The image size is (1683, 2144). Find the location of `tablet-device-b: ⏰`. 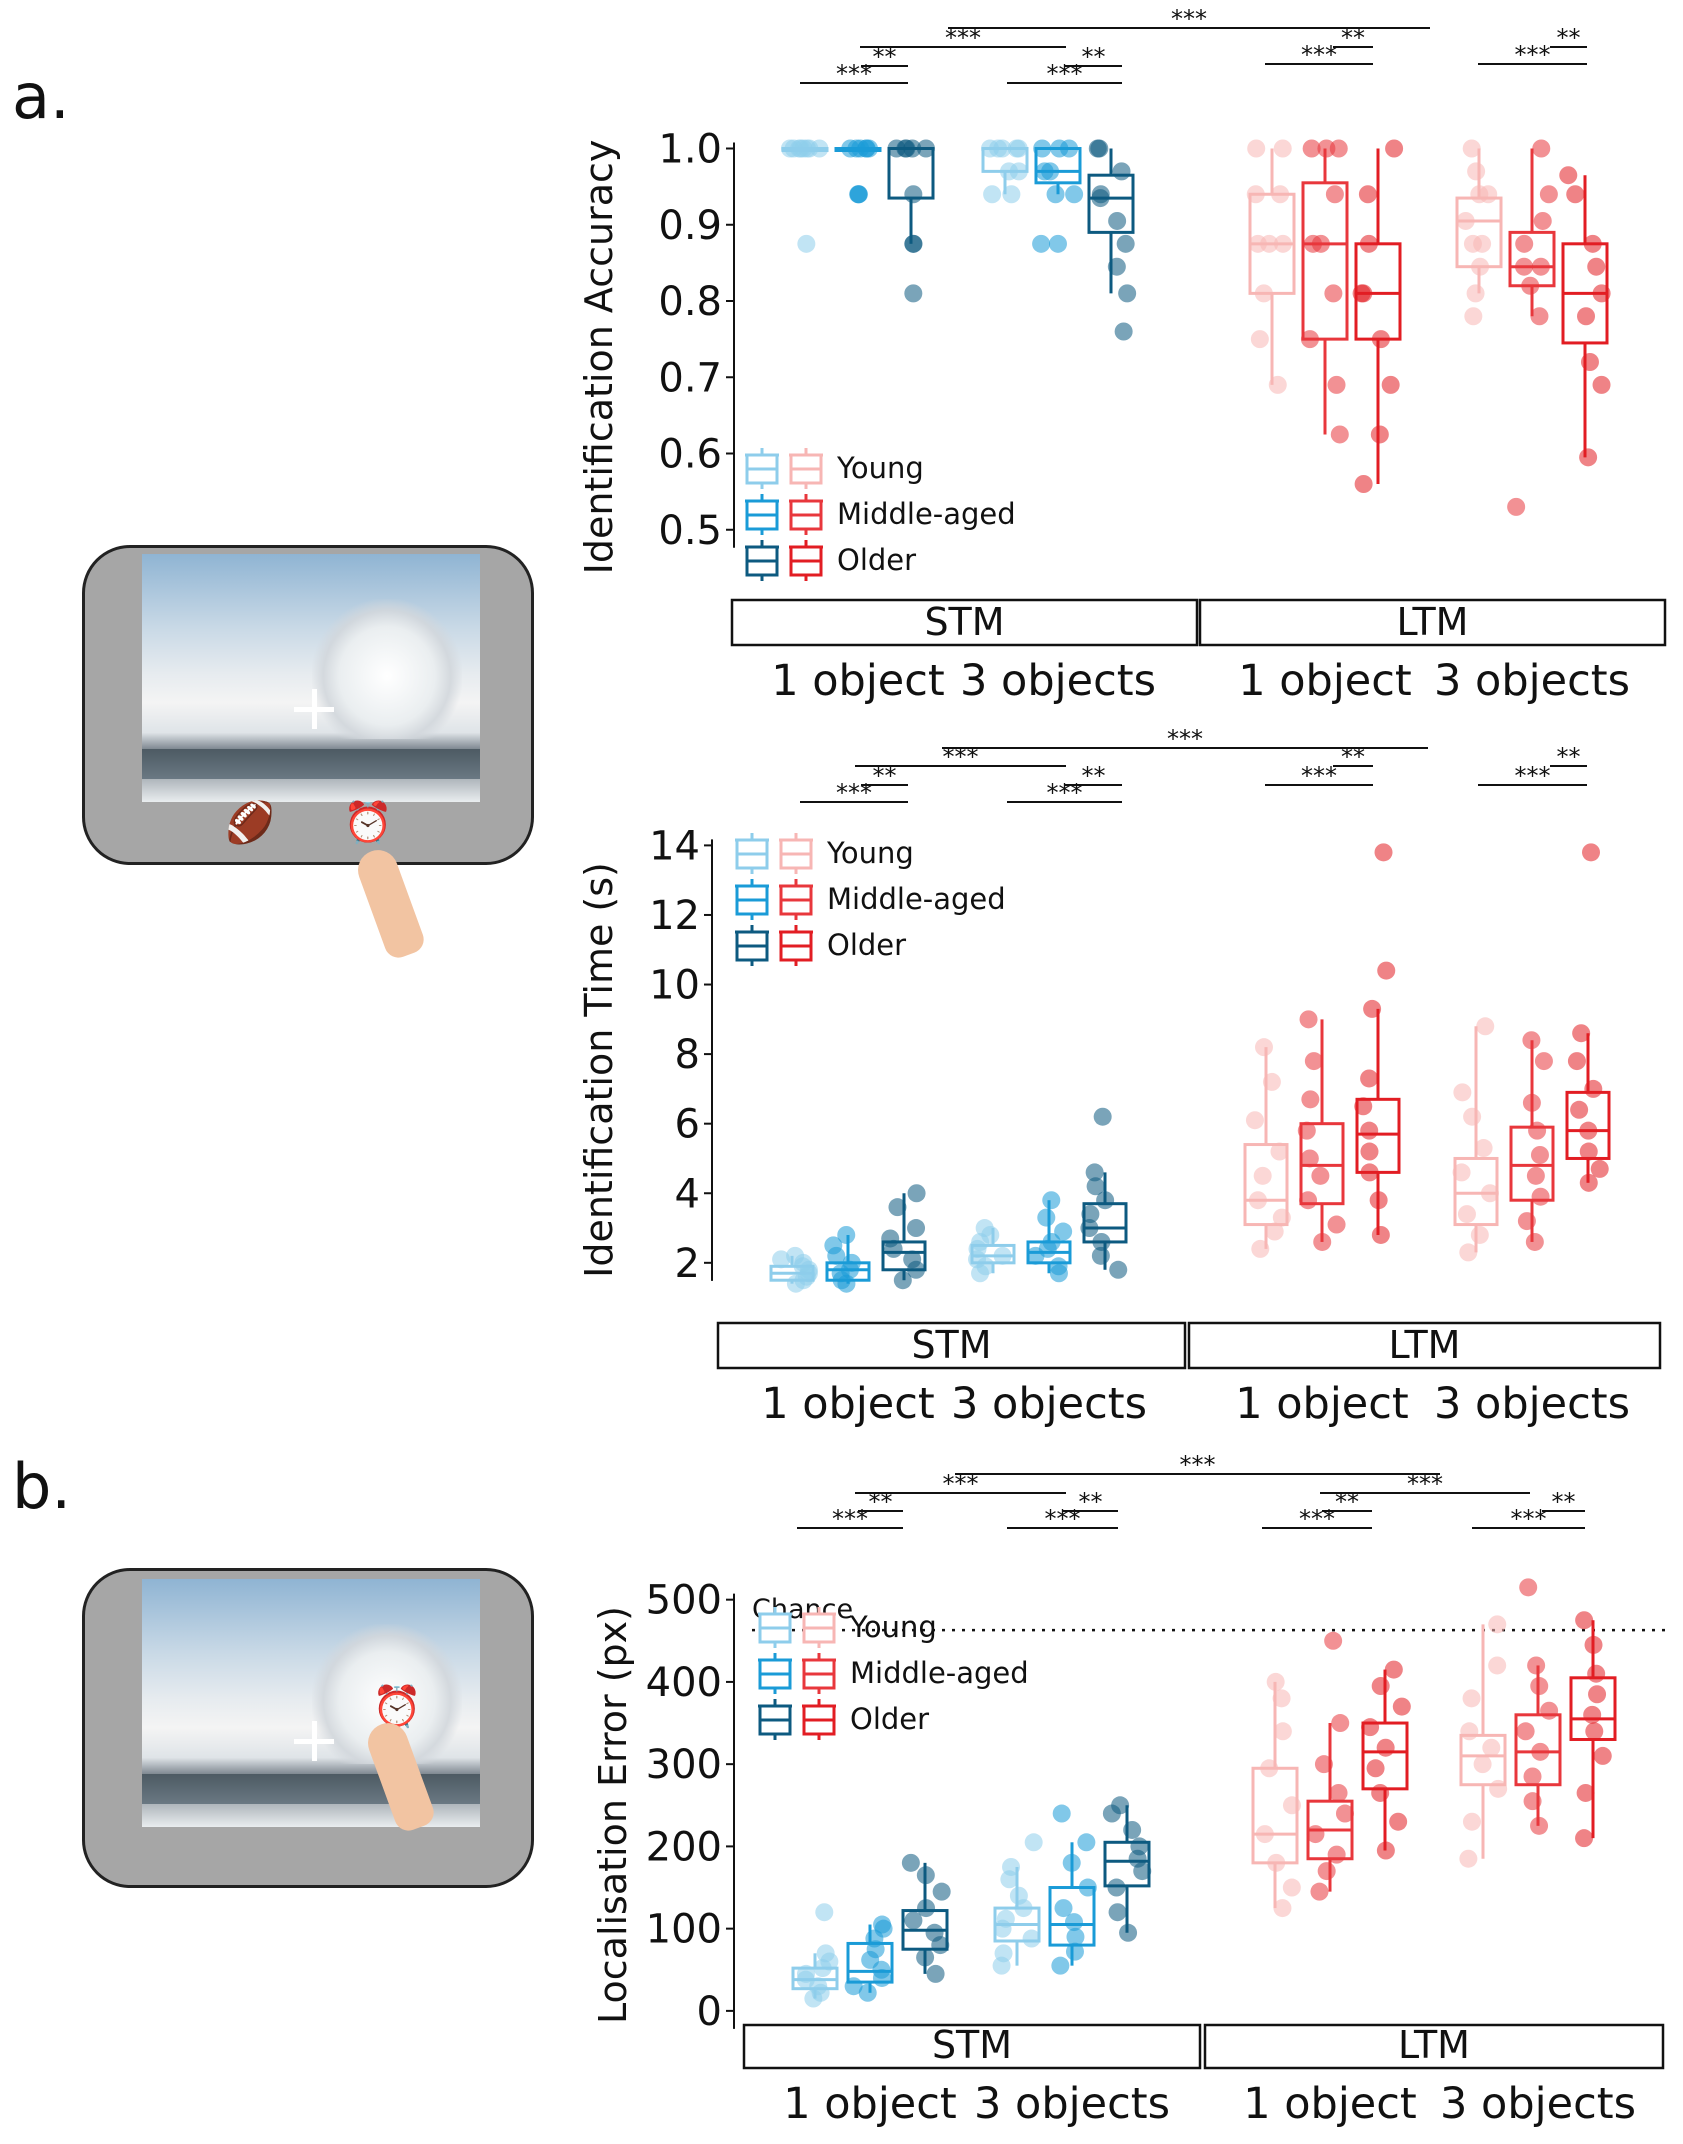

tablet-device-b: ⏰ is located at coordinates (308, 1728).